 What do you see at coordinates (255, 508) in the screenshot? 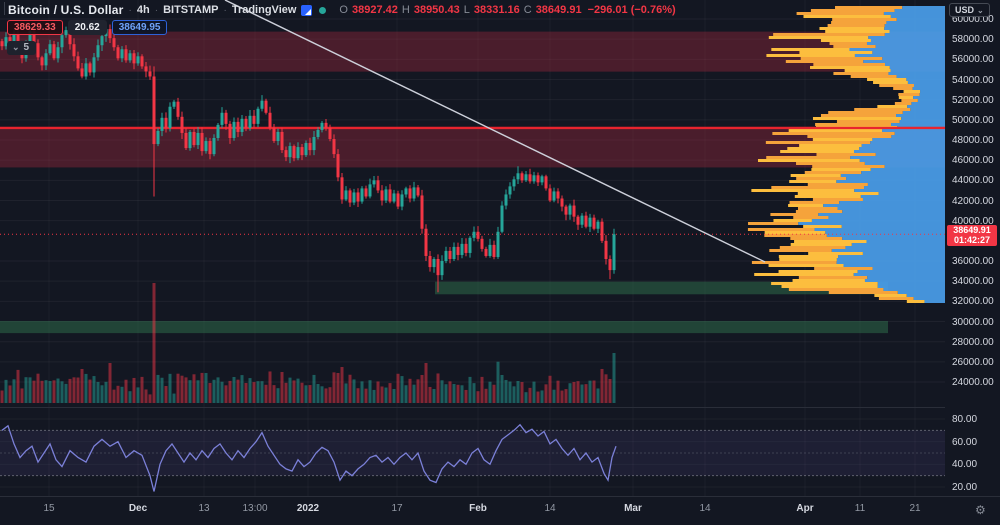
I see `time-tick-label: 13:00` at bounding box center [255, 508].